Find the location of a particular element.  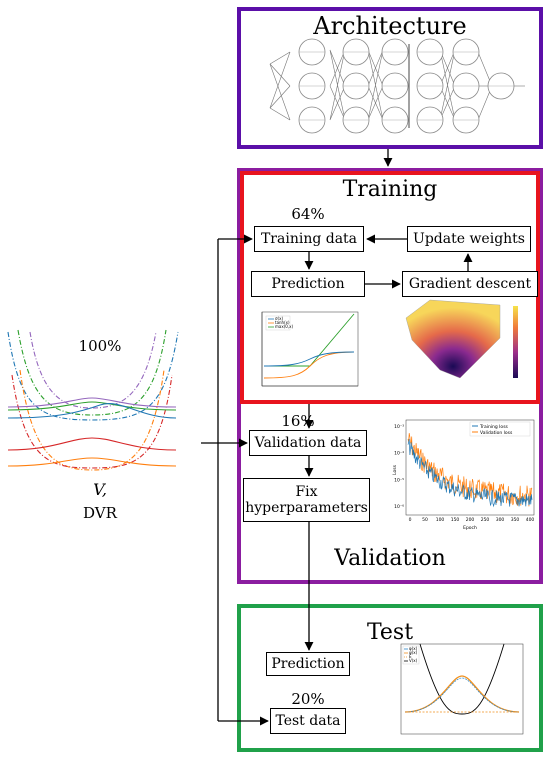

fix-hyperparameters-box: Fix hyperparameters is located at coordinates (306, 500).